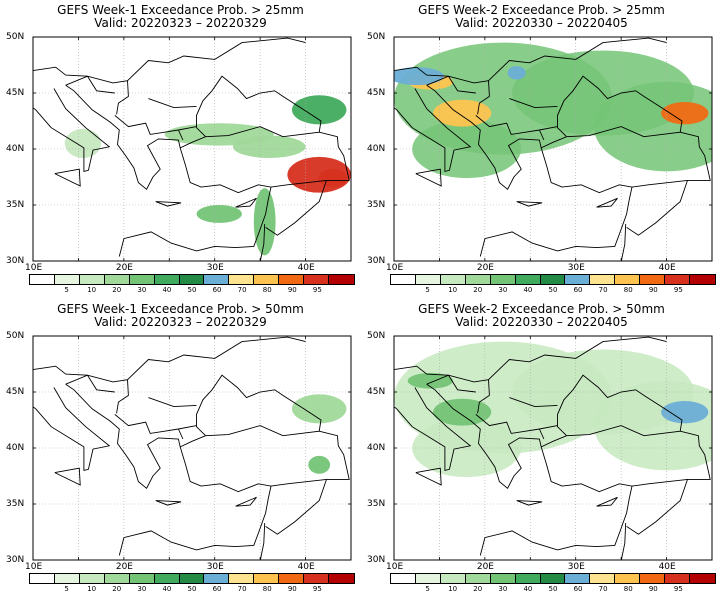  What do you see at coordinates (180, 309) in the screenshot?
I see `panel-title: GEFS Week-1 Exceedance Prob. > 50mm` at bounding box center [180, 309].